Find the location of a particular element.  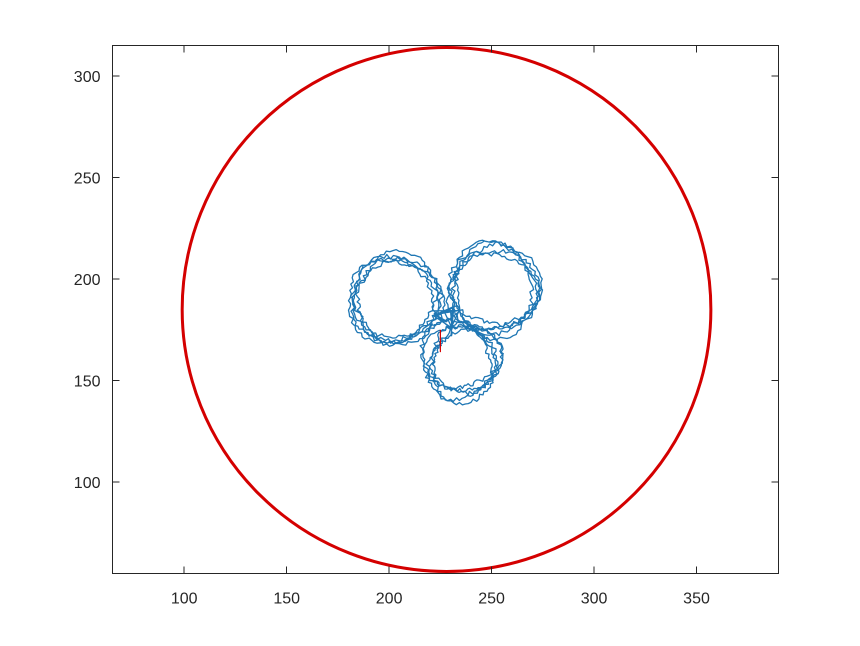

x-tick-label: 200 is located at coordinates (389, 599).